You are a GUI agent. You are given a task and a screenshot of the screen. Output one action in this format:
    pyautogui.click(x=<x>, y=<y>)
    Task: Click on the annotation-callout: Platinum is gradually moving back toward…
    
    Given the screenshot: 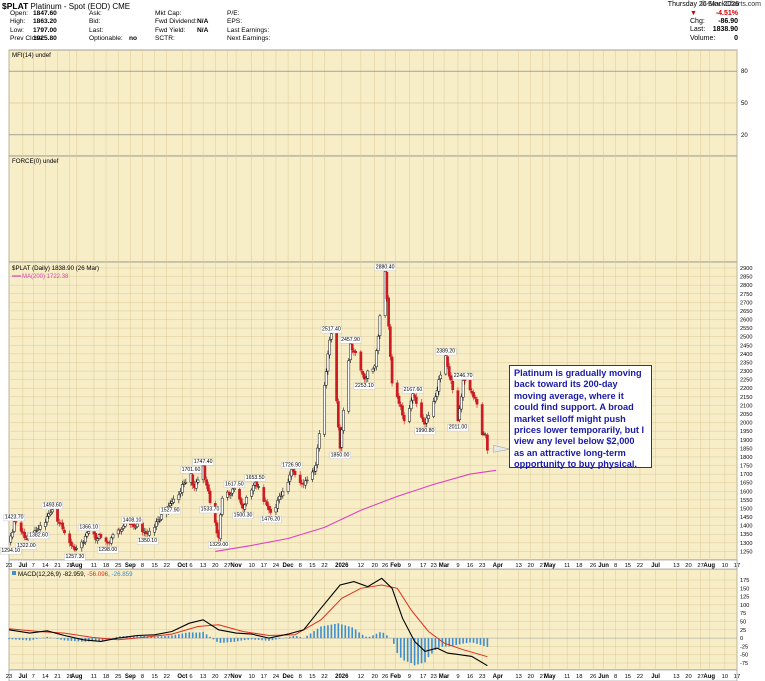 What is the action you would take?
    pyautogui.click(x=580, y=417)
    